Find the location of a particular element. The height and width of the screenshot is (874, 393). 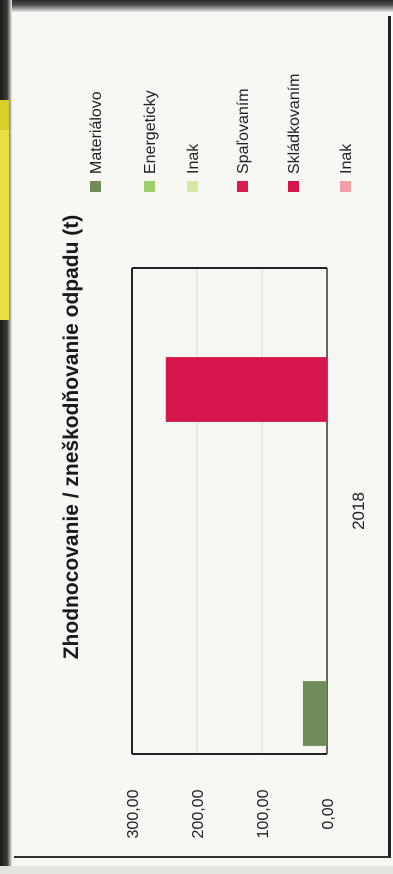

x-category-label: 2018 is located at coordinates (358, 511).